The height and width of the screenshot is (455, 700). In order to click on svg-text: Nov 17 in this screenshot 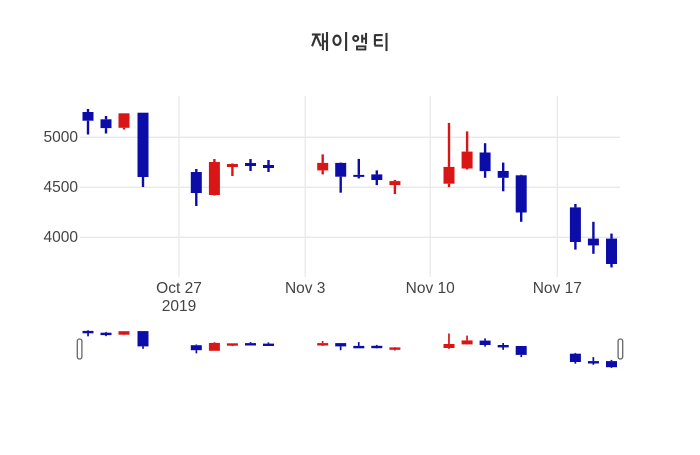, I will do `click(557, 288)`.